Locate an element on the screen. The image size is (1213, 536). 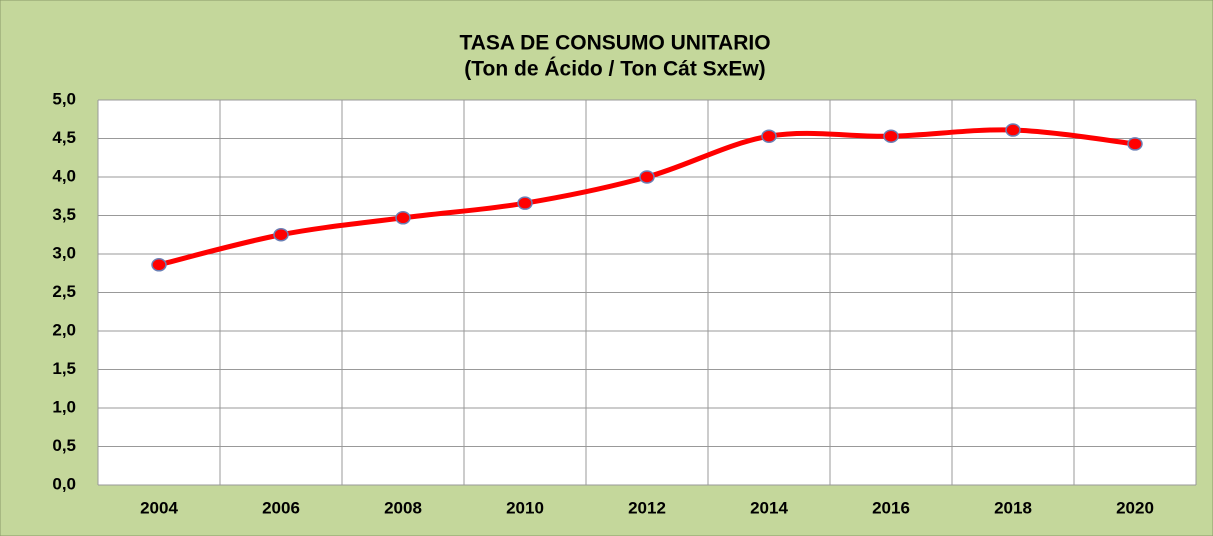
y-tick-label: 0,0 is located at coordinates (64, 483).